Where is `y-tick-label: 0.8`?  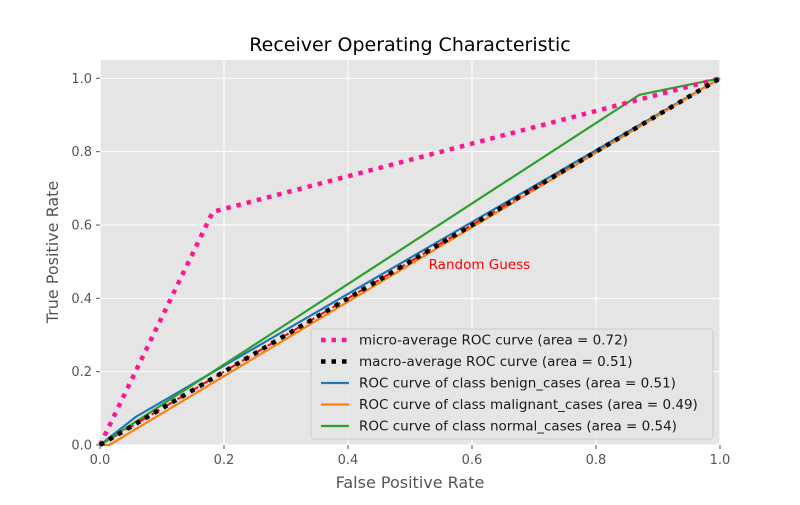
y-tick-label: 0.8 is located at coordinates (81, 152).